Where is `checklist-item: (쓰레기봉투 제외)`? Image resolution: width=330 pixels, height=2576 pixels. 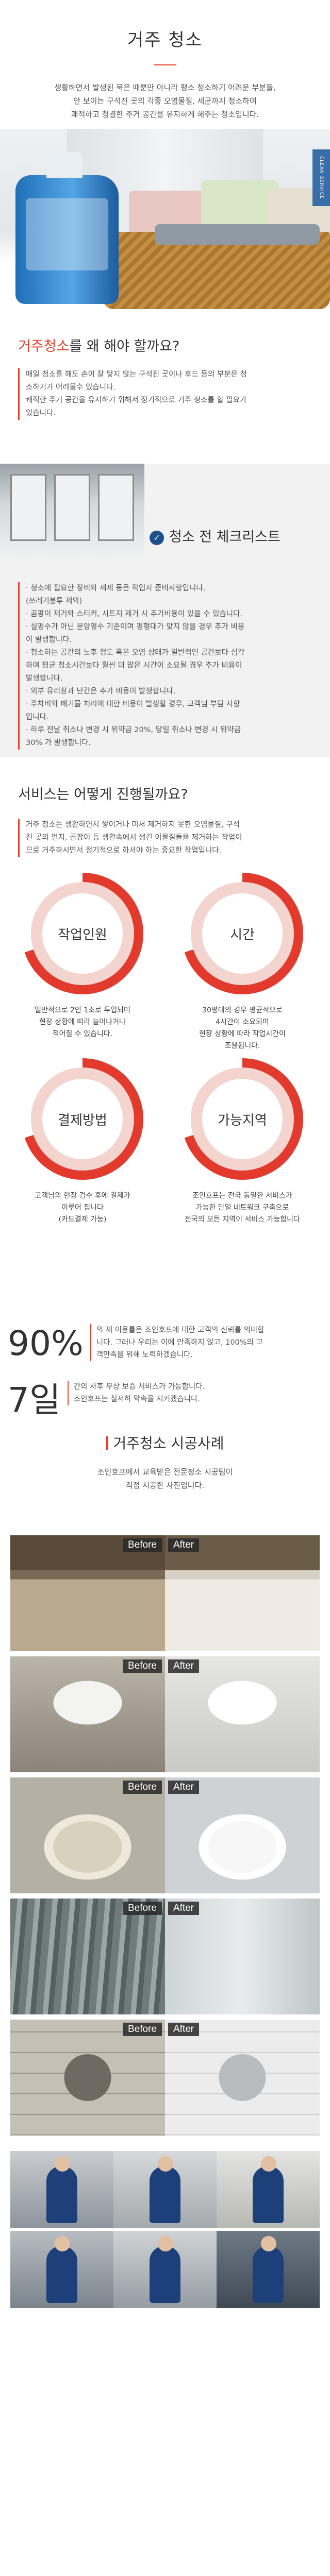
checklist-item: (쓰레기봉투 제외) is located at coordinates (54, 601).